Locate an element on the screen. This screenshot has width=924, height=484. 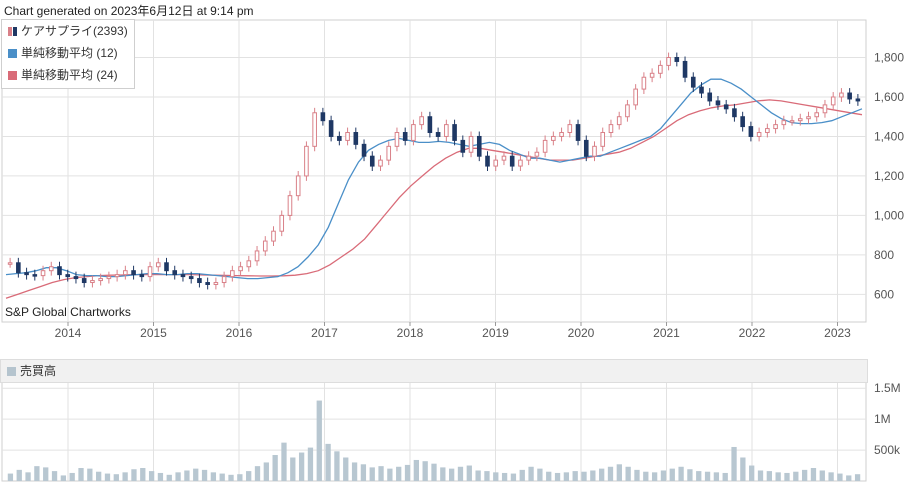
legend-item-ma12: 単純移動平均 (12) is located at coordinates (68, 53).